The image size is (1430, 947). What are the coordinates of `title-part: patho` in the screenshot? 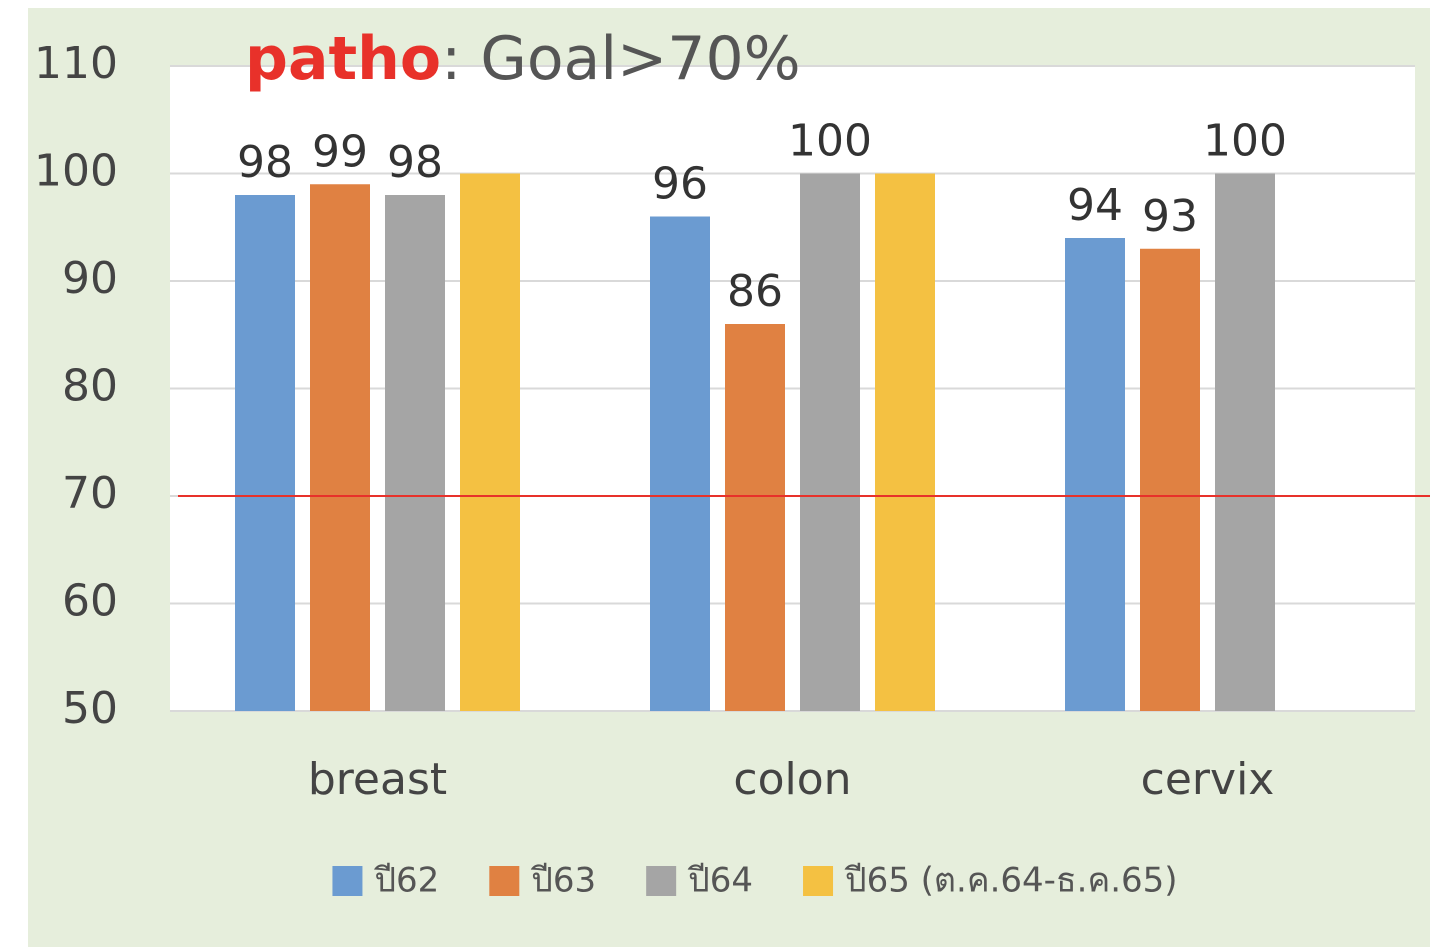 It's located at (343, 59).